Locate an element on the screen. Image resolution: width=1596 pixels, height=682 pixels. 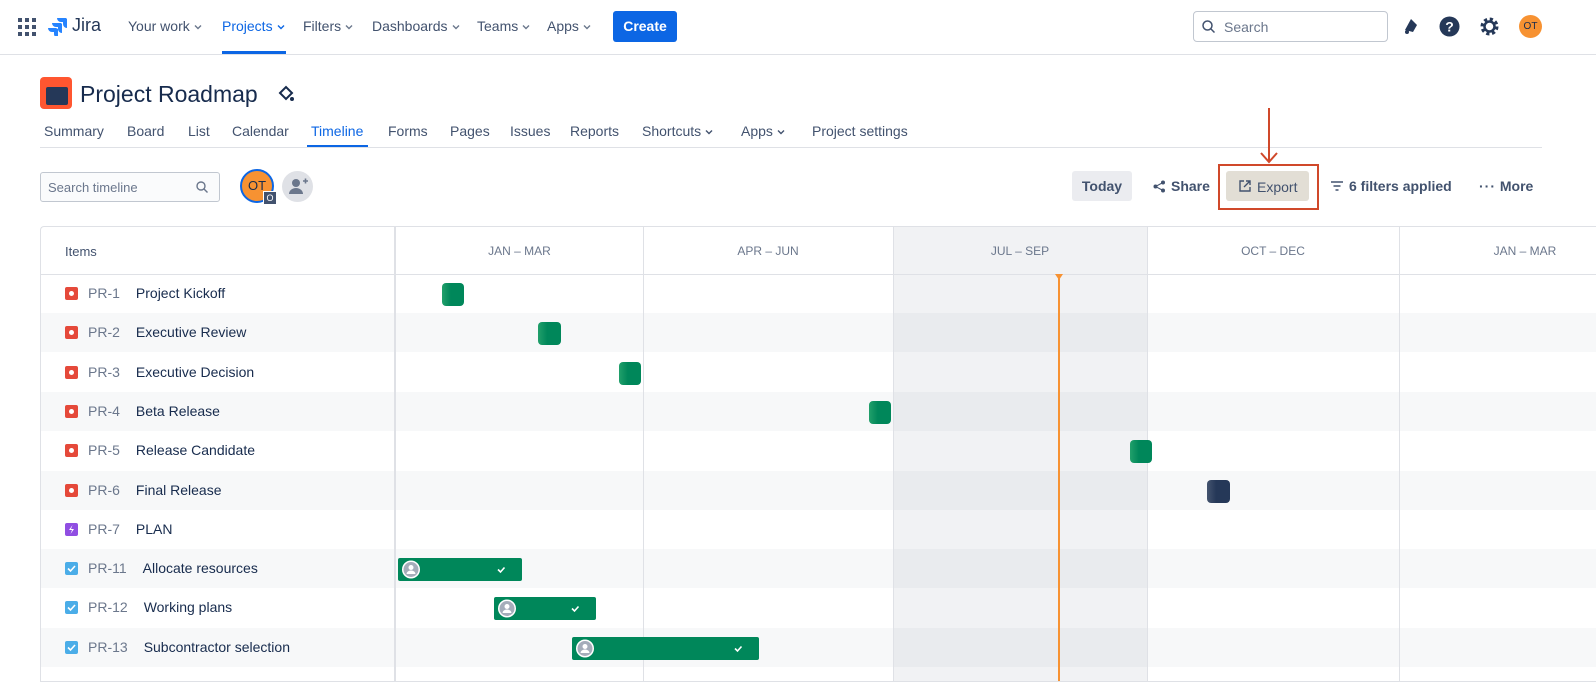
avatar-badge: O is located at coordinates (270, 198).